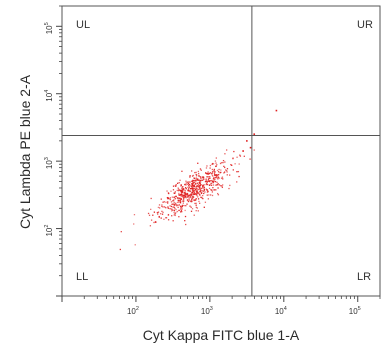 The height and width of the screenshot is (352, 384). What do you see at coordinates (254, 134) in the screenshot?
I see `data-point-outlier` at bounding box center [254, 134].